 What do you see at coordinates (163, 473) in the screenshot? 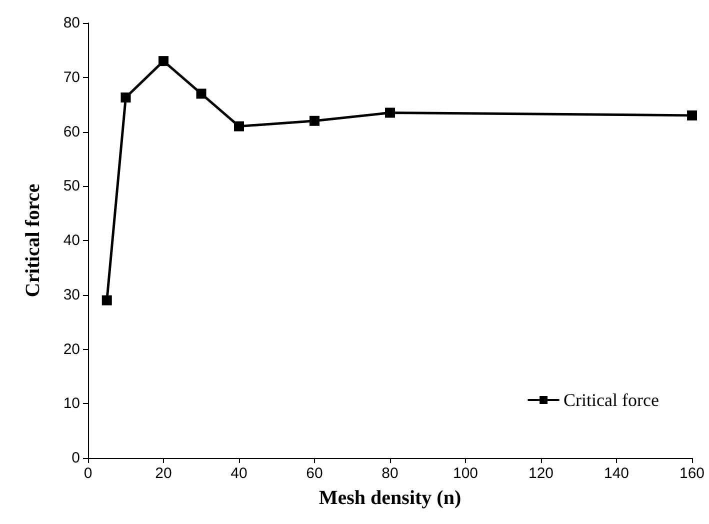
I see `x-tick-label: 20` at bounding box center [163, 473].